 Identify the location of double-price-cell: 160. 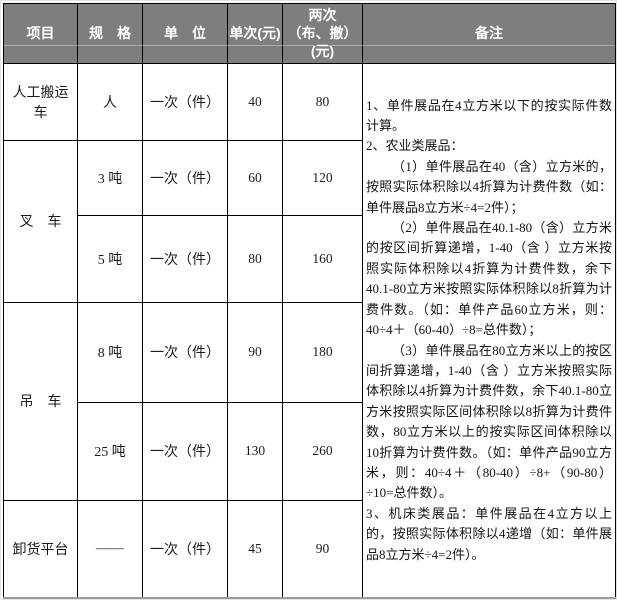
(322, 258).